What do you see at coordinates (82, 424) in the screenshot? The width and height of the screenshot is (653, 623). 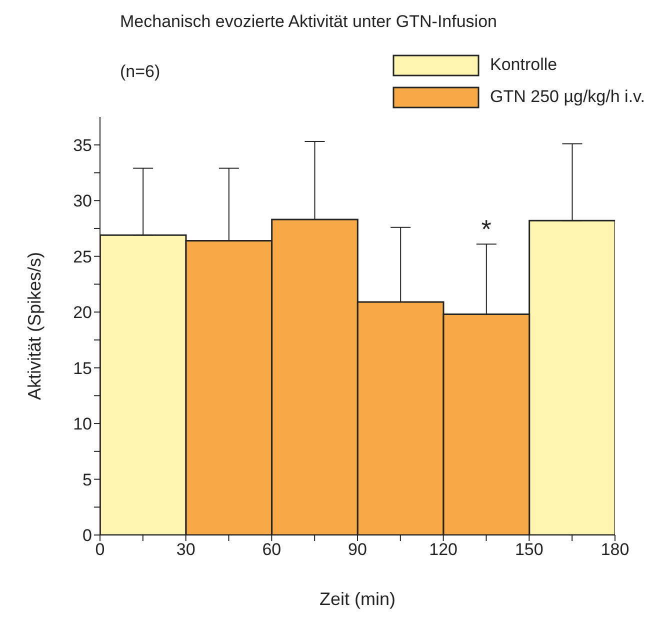 I see `y-tick-label: 10` at bounding box center [82, 424].